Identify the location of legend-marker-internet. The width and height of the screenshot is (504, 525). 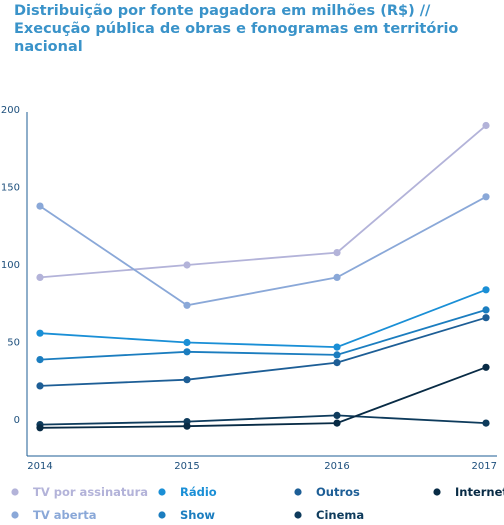
(437, 492).